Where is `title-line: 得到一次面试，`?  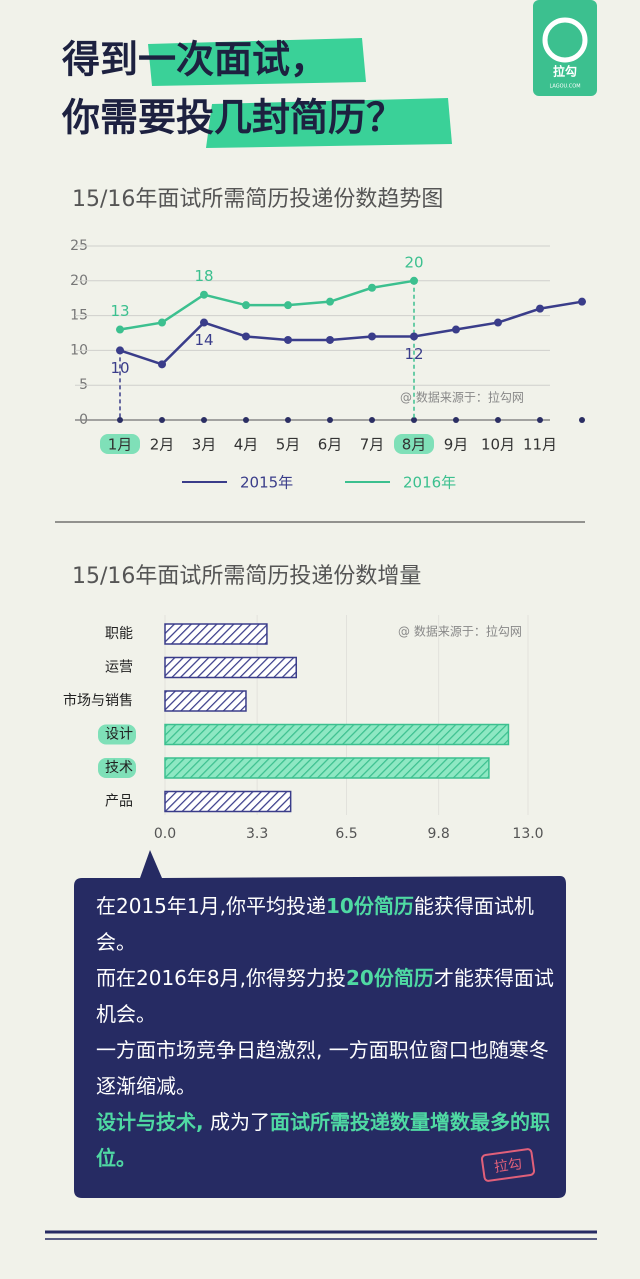
title-line: 得到一次面试， is located at coordinates (195, 60).